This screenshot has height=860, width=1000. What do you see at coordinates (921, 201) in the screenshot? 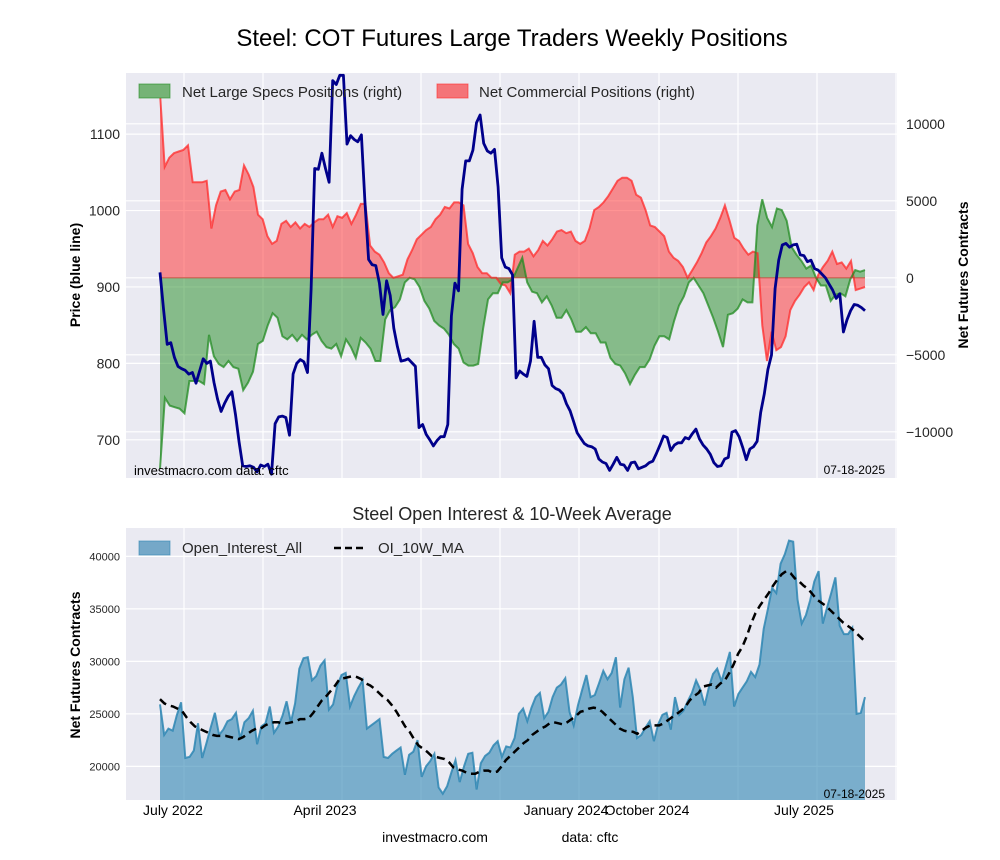
I see `net-tick-label: 5000` at bounding box center [921, 201].